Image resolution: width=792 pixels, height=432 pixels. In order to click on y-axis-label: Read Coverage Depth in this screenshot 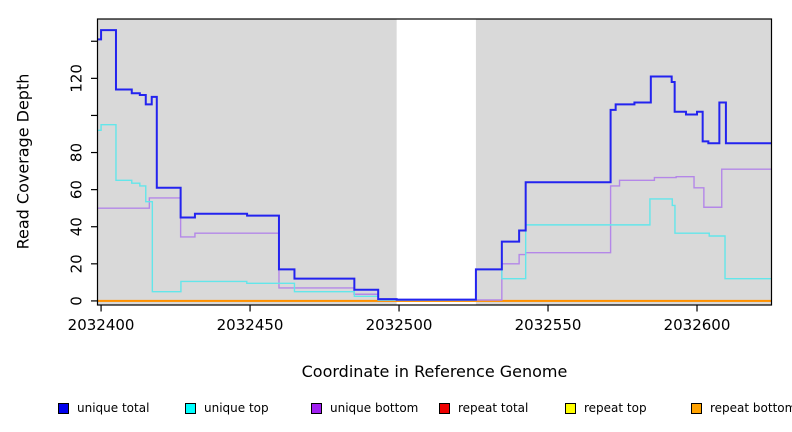, I will do `click(23, 161)`.